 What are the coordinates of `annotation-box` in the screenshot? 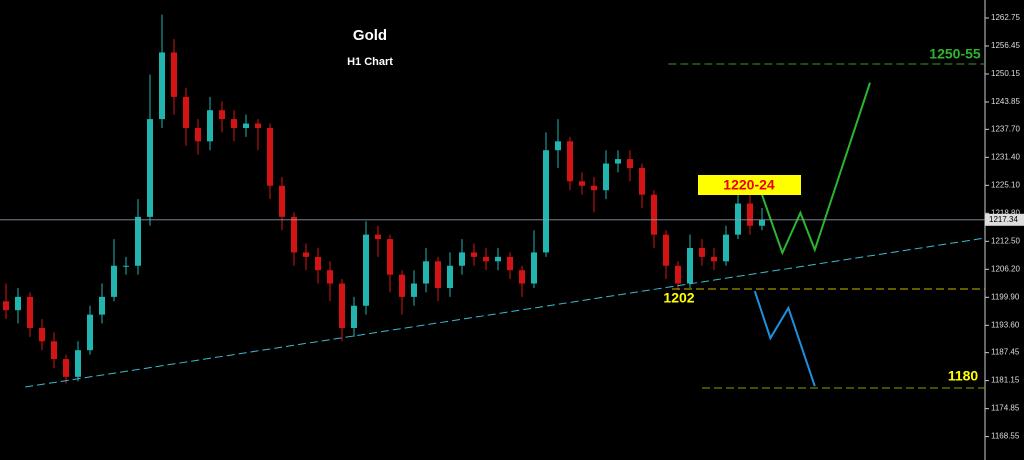 It's located at (749, 185).